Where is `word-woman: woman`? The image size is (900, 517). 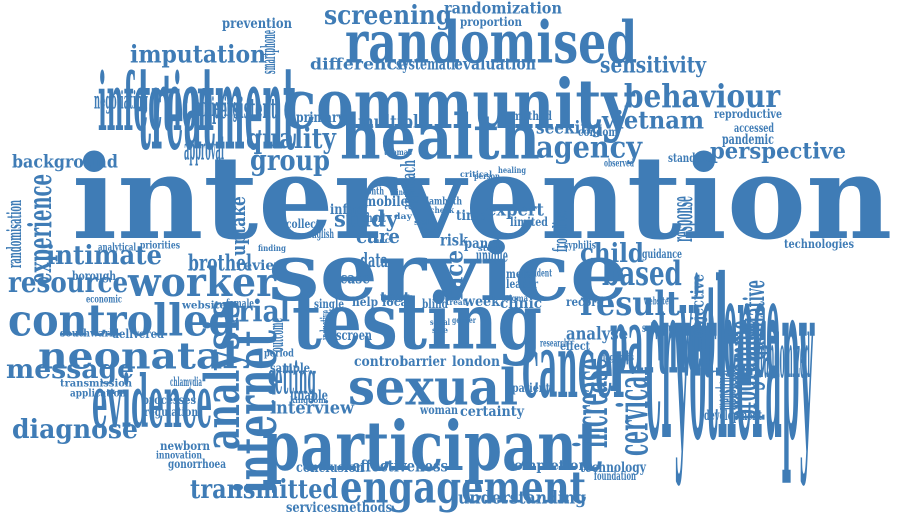 word-woman: woman is located at coordinates (439, 410).